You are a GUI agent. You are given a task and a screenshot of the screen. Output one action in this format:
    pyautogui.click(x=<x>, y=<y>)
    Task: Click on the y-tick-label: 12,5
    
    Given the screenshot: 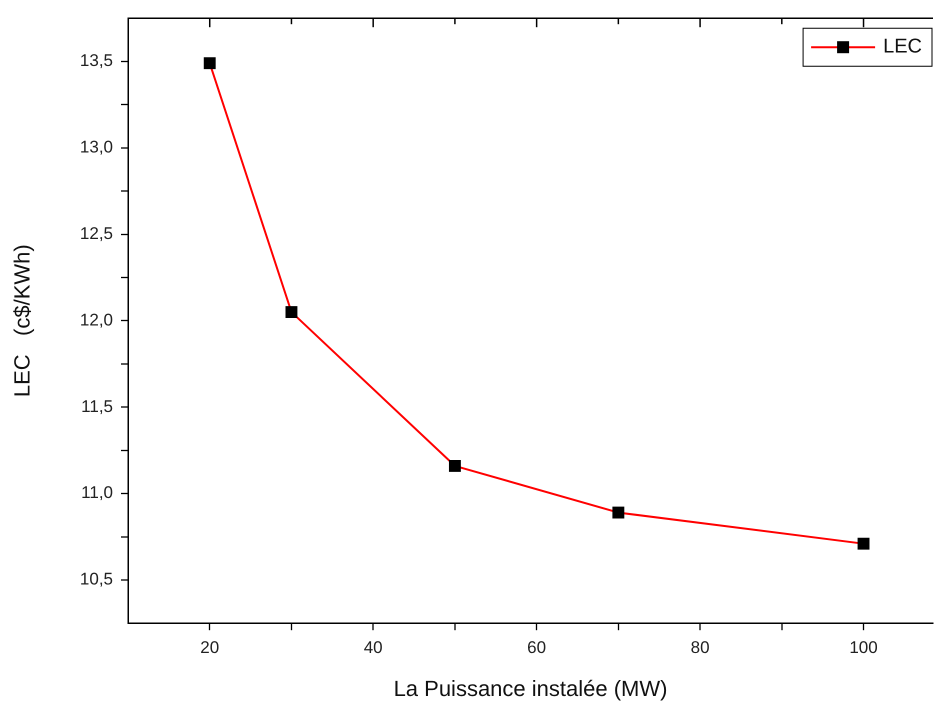 What is the action you would take?
    pyautogui.click(x=96, y=233)
    